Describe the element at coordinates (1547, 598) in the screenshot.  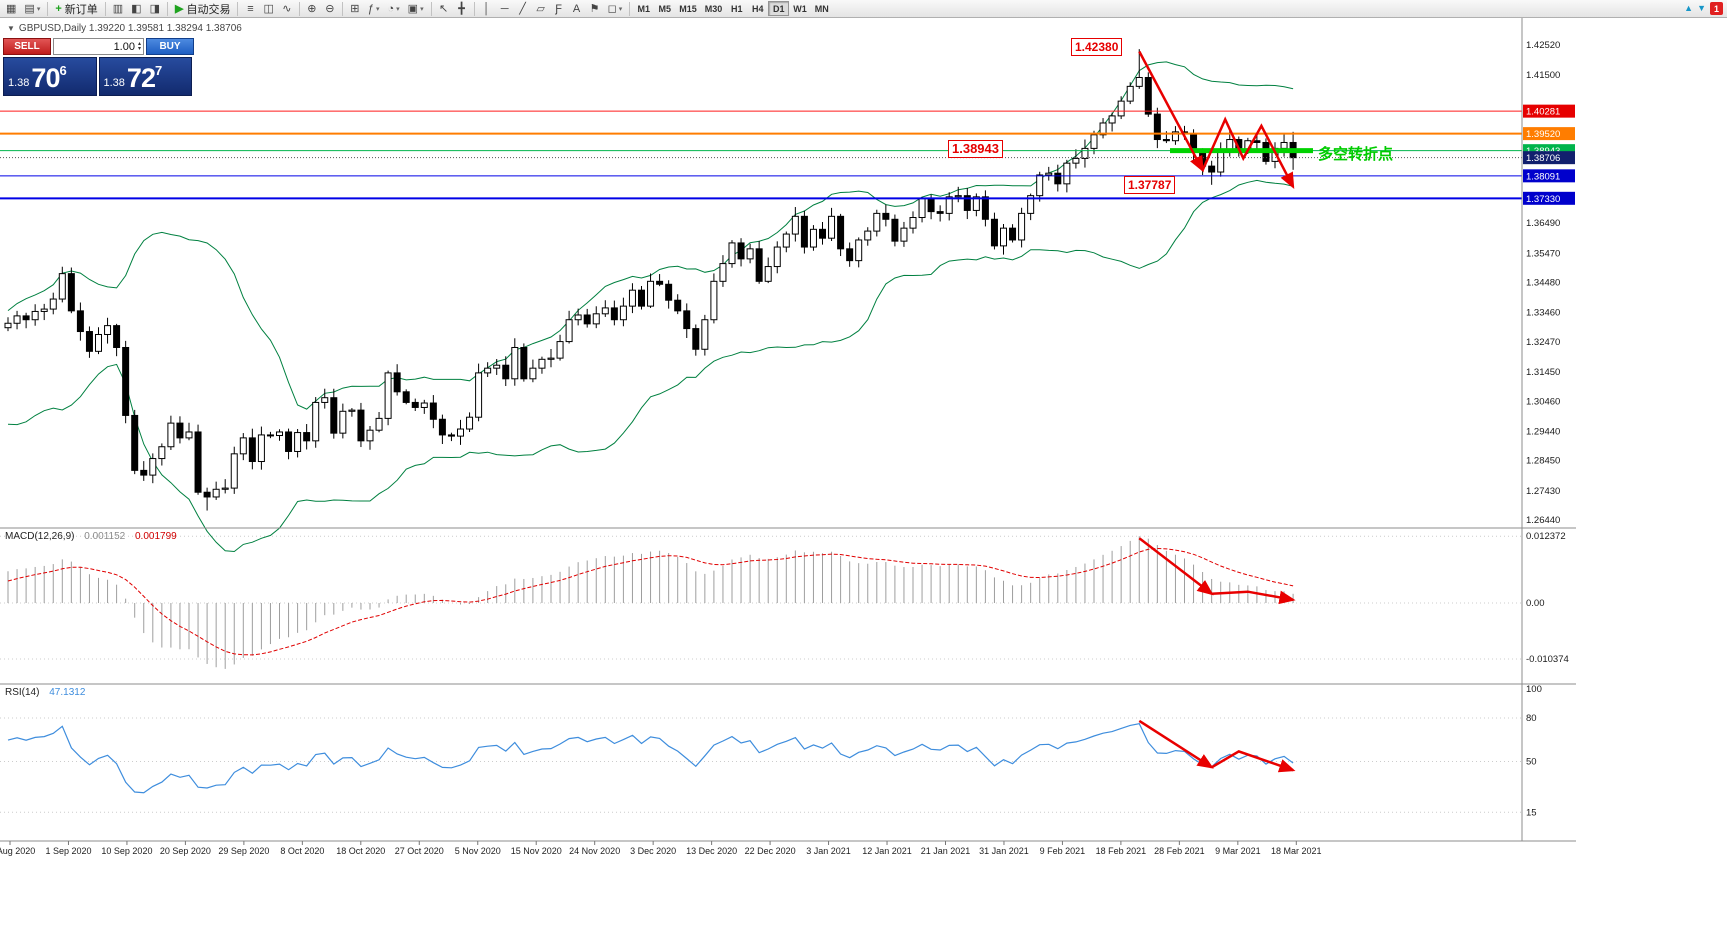
I see `macd-axis: 0.012372 0.00 -0.010374` at that location.